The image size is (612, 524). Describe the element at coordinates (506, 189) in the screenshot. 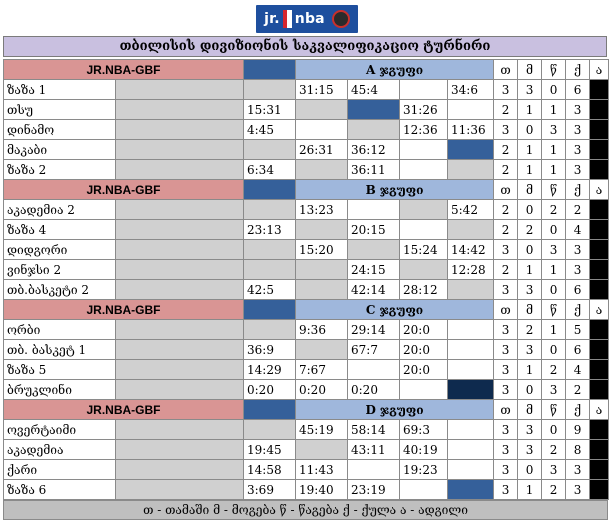

I see `stat-header: თ` at that location.